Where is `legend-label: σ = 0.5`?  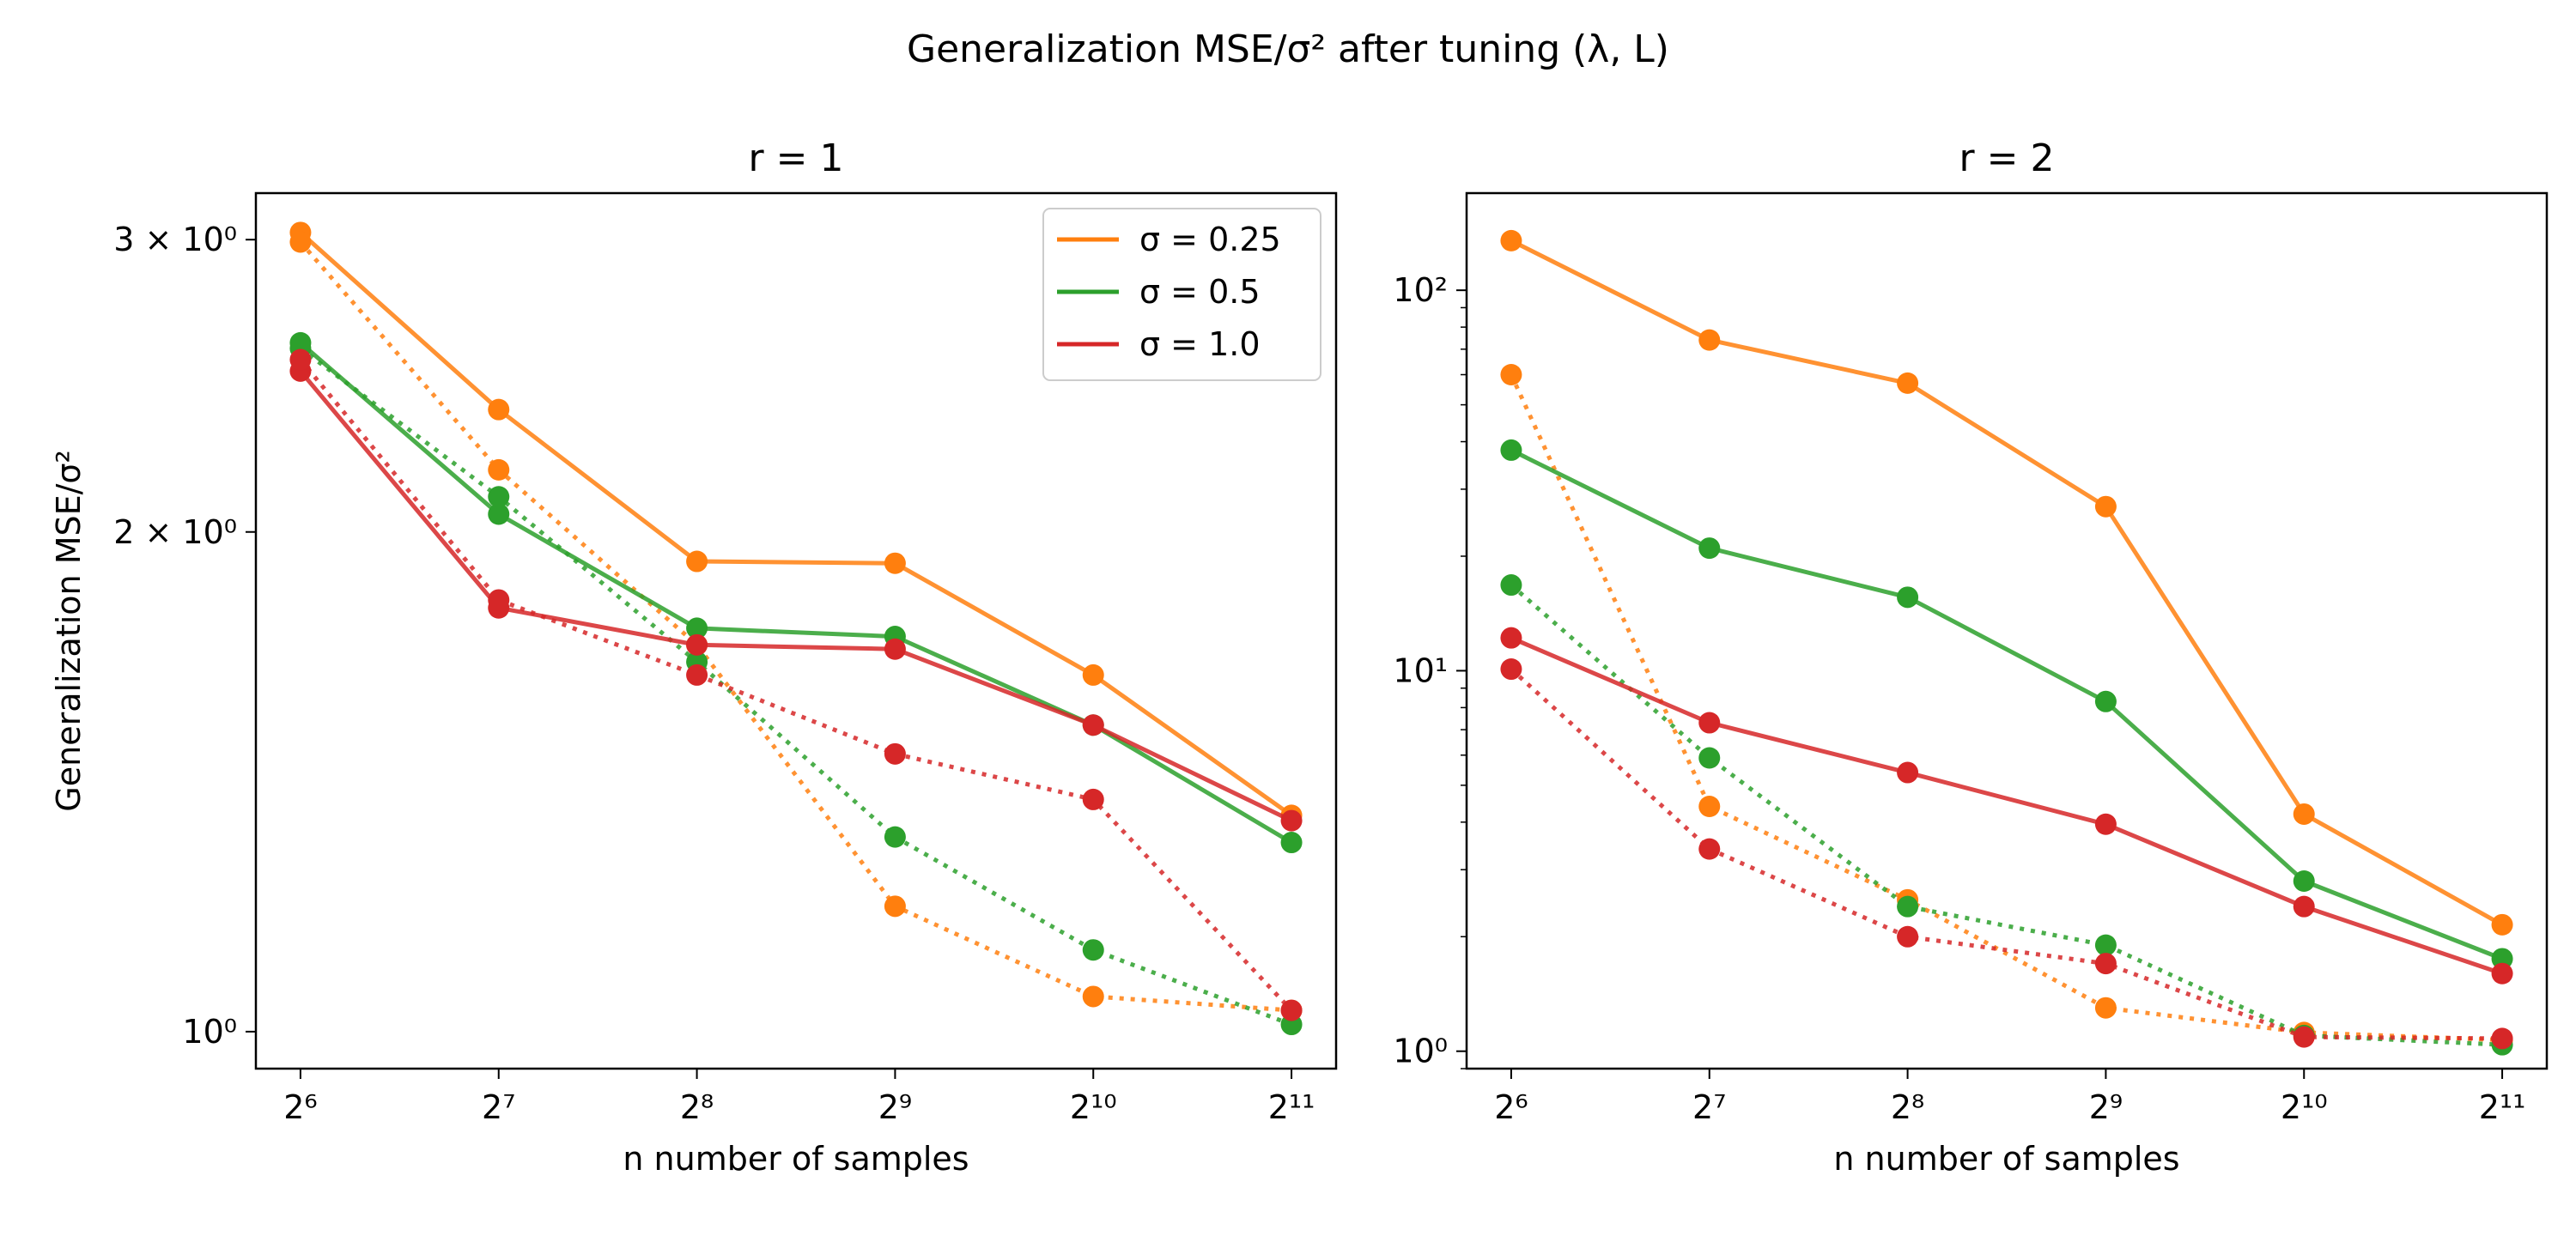 legend-label: σ = 0.5 is located at coordinates (1200, 292).